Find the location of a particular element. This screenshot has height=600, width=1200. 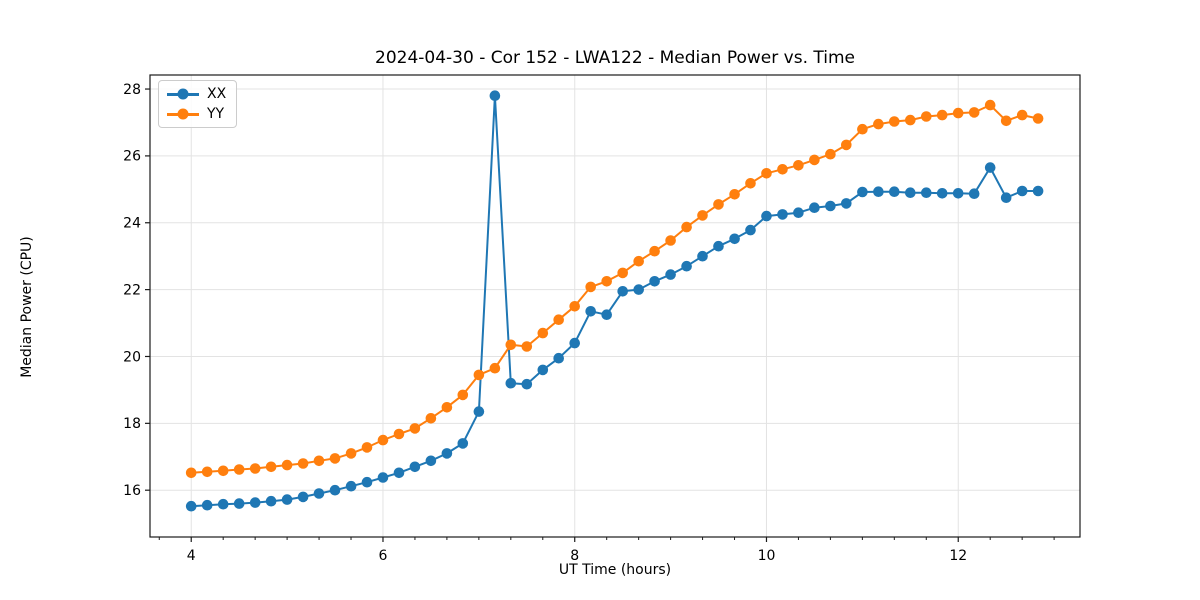

legend-item-yy: YY is located at coordinates (196, 114).